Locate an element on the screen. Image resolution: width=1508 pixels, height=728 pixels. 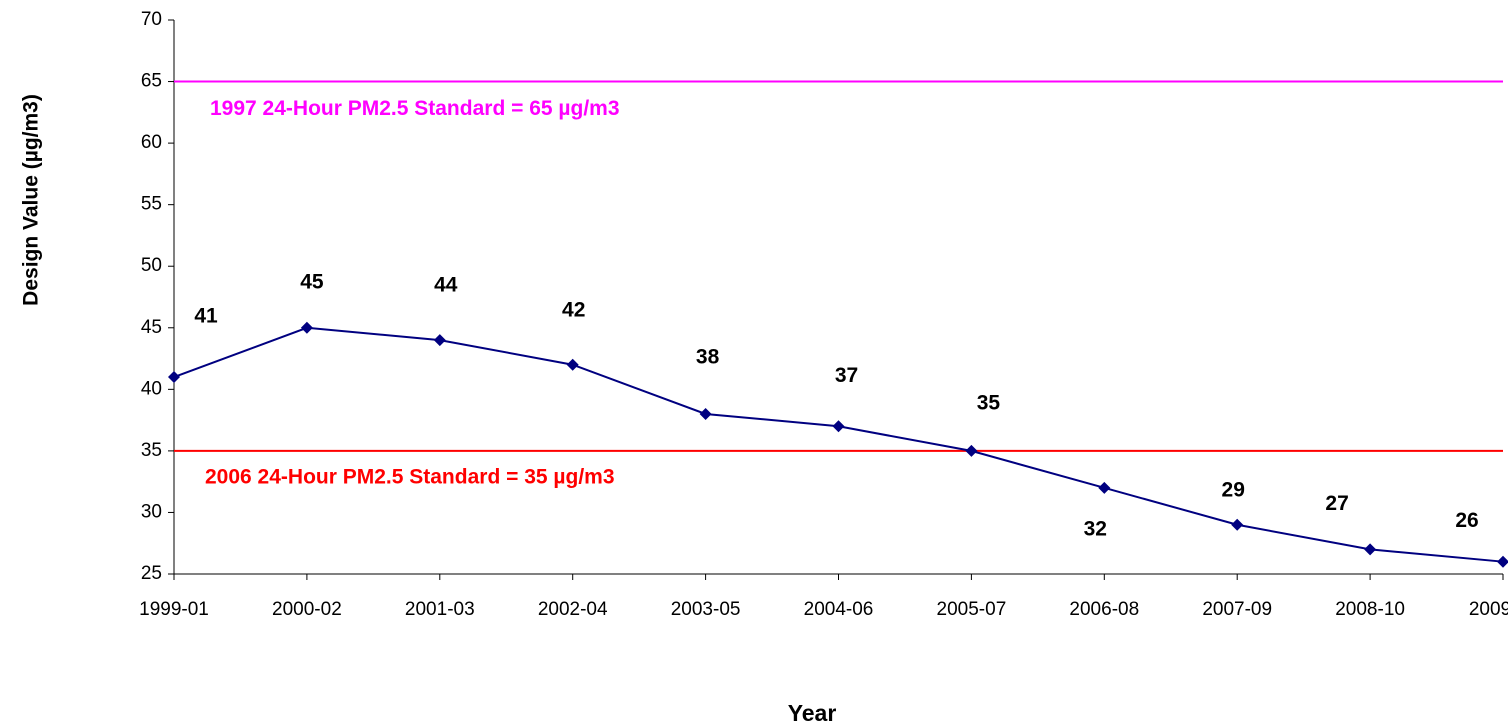
data-label: 44 is located at coordinates (446, 285).